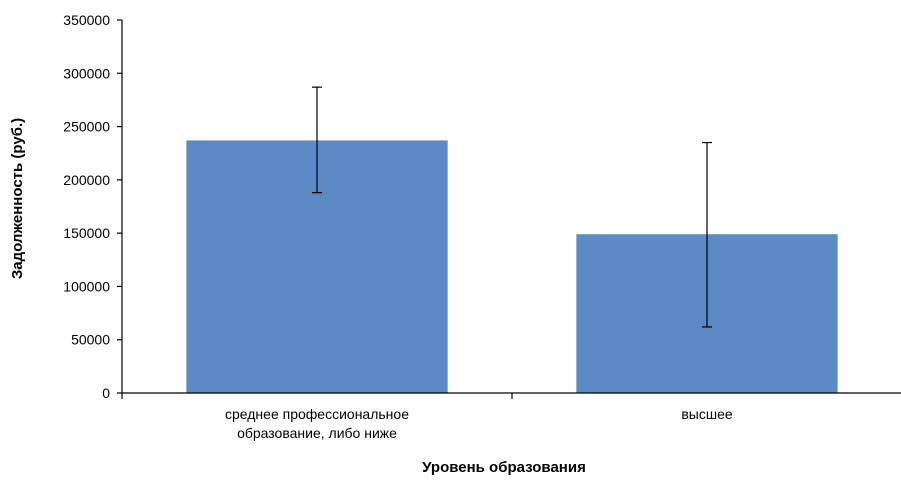 The image size is (901, 484). What do you see at coordinates (86, 233) in the screenshot?
I see `y-tick-label: 150000` at bounding box center [86, 233].